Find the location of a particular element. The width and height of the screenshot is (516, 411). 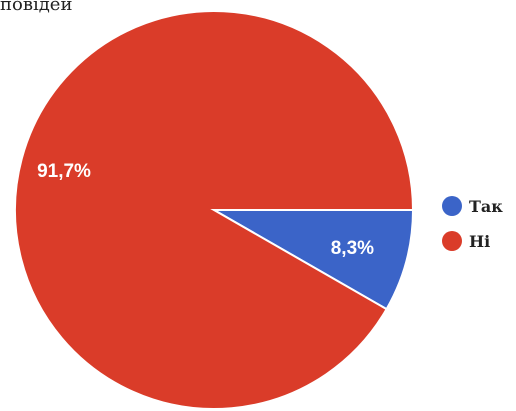

legend-item-tak: Так is located at coordinates (472, 206).